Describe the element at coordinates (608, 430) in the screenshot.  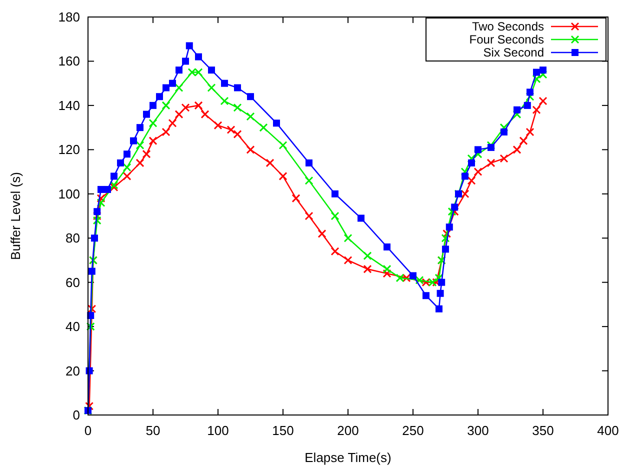
I see `x-tick-label: 400` at that location.